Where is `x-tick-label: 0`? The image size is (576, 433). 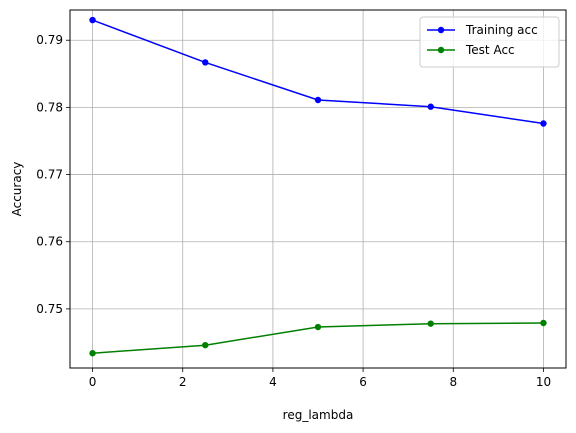 x-tick-label: 0 is located at coordinates (93, 382).